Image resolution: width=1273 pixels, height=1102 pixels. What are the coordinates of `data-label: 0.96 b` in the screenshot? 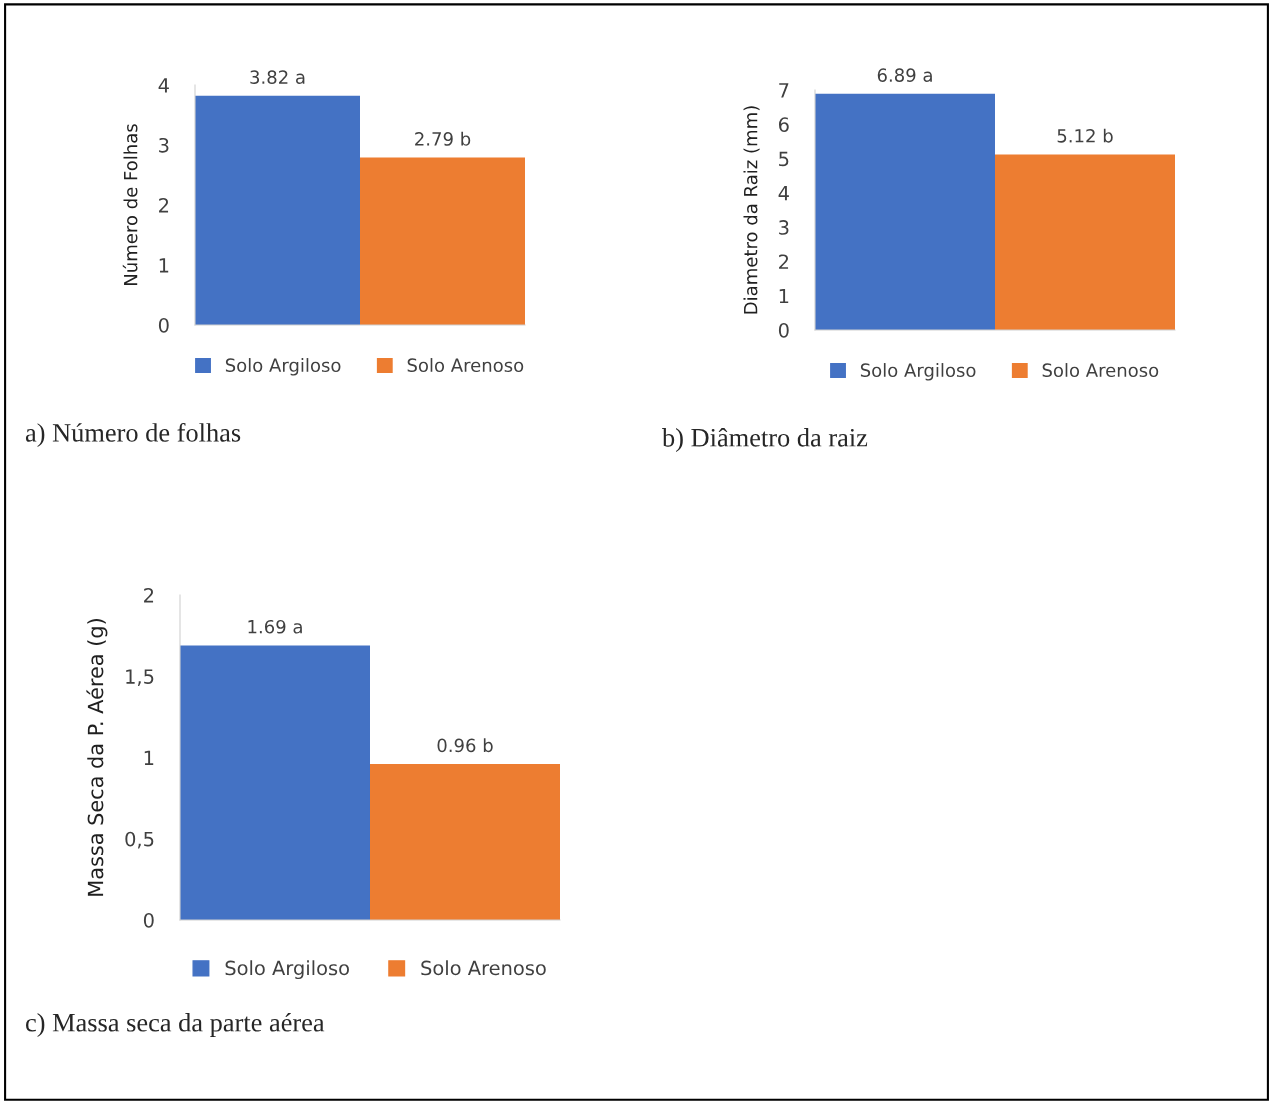 It's located at (465, 745).